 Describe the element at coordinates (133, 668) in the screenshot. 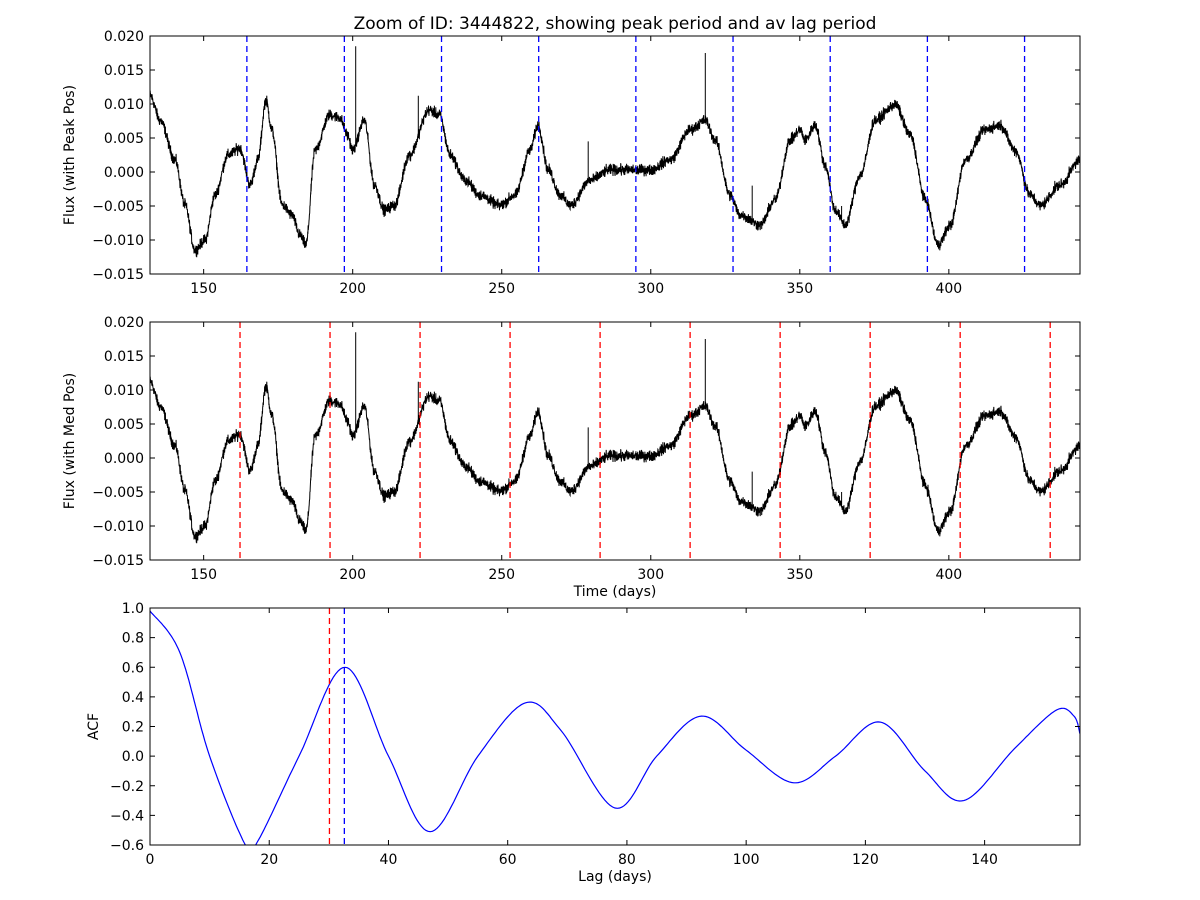

I see `y-tick-label: 0.6` at that location.